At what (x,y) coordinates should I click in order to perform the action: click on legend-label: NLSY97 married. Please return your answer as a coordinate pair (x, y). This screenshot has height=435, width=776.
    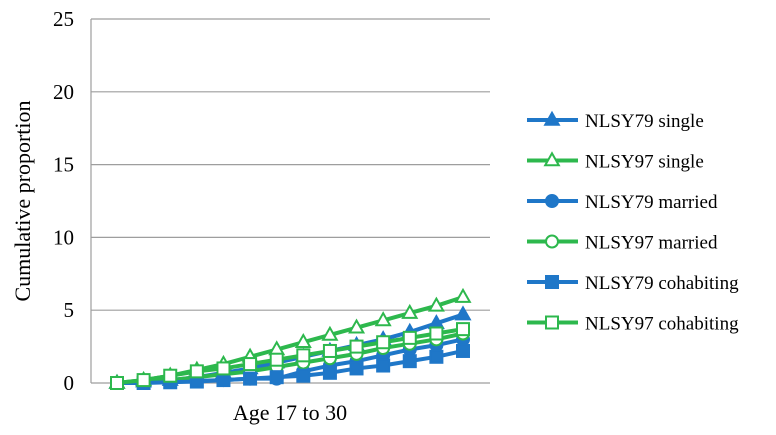
    Looking at the image, I should click on (651, 243).